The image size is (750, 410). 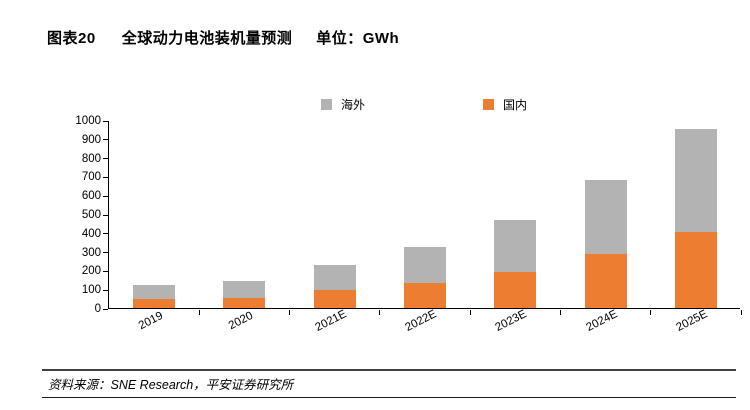 What do you see at coordinates (151, 321) in the screenshot?
I see `x-axis-label: 2019` at bounding box center [151, 321].